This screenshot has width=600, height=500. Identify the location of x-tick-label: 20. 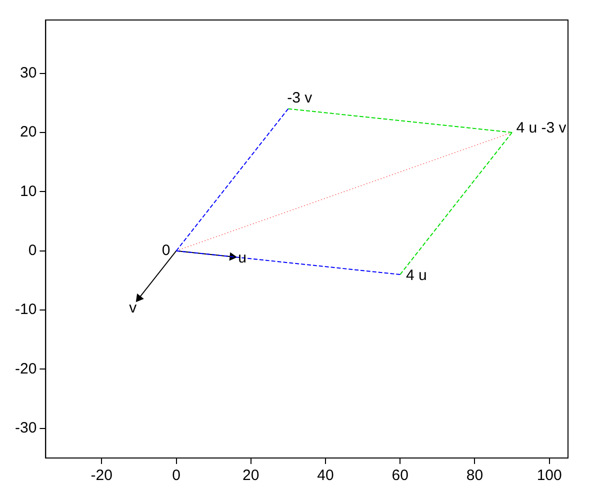
(251, 475).